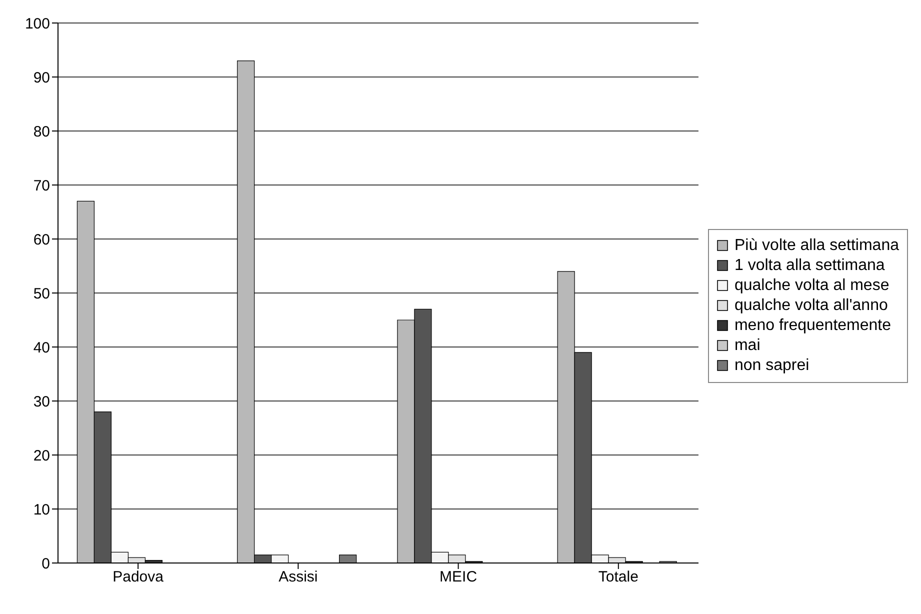 Image resolution: width=921 pixels, height=614 pixels. I want to click on legend-label: qualche volta all'anno, so click(811, 306).